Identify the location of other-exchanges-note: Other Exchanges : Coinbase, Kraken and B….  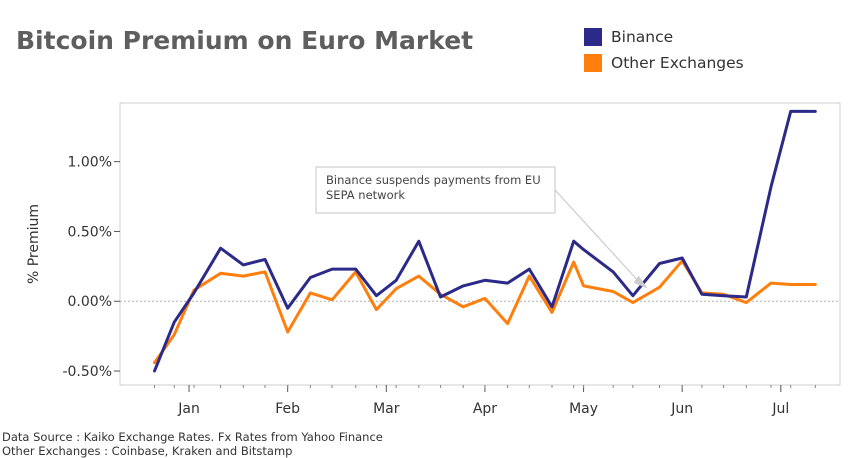
(147, 451).